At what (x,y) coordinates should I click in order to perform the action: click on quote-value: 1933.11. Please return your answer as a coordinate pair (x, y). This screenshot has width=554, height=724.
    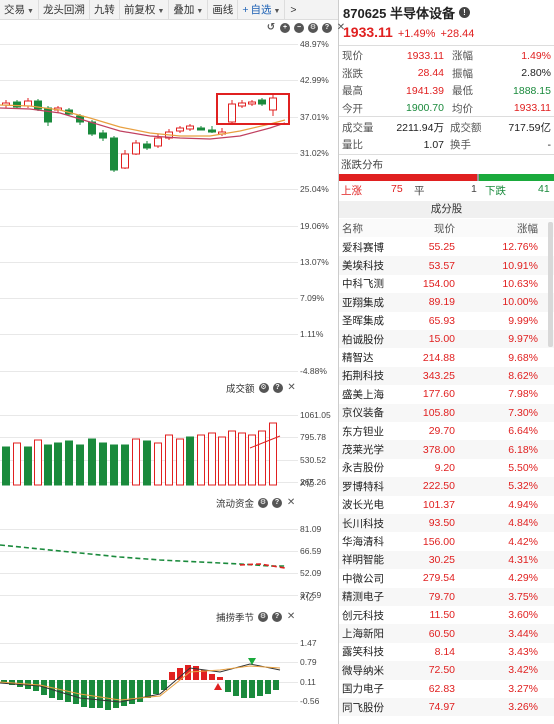
    Looking at the image, I should click on (532, 108).